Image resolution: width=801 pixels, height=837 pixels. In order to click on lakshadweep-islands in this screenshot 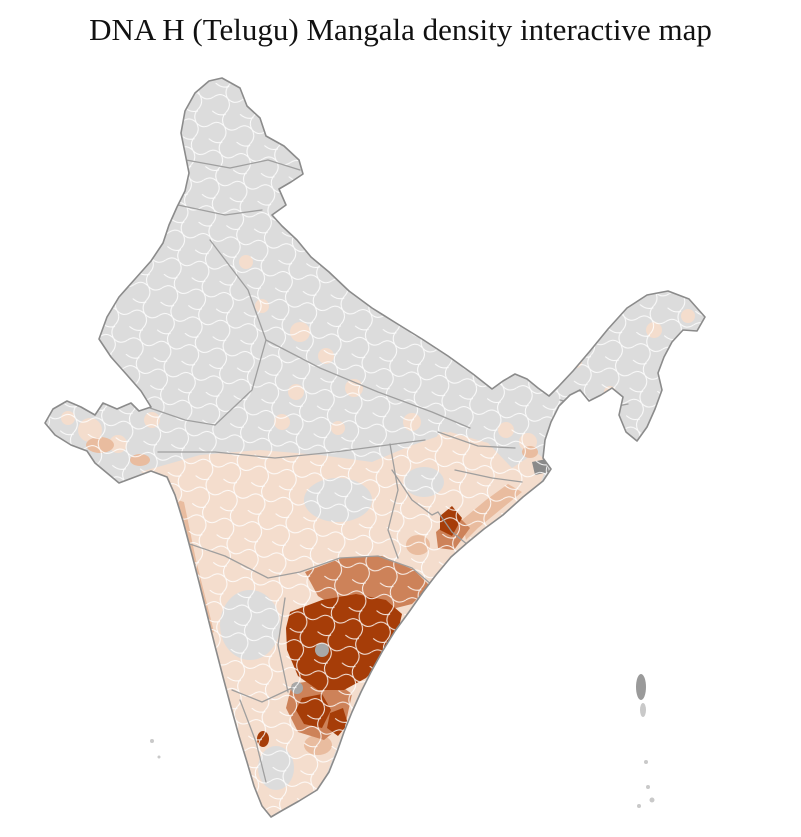, I will do `click(155, 749)`.